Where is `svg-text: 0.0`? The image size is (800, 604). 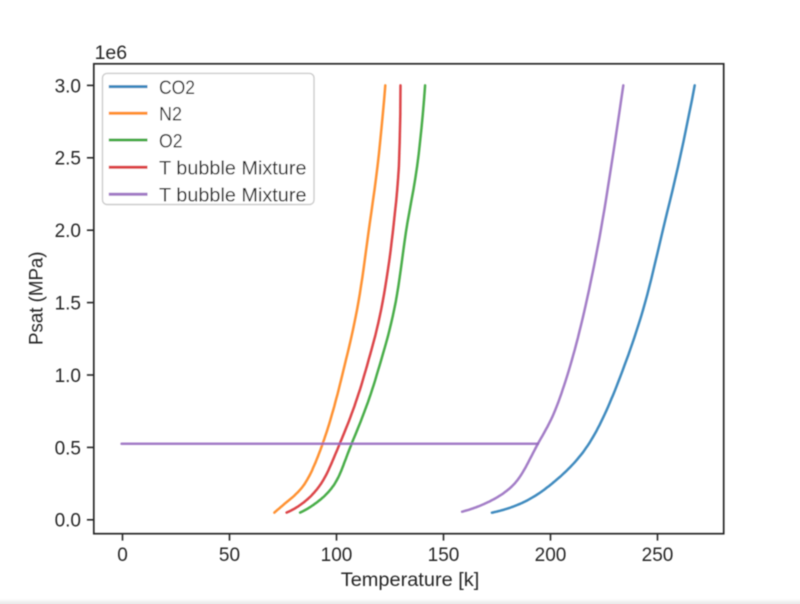 svg-text: 0.0 is located at coordinates (68, 521).